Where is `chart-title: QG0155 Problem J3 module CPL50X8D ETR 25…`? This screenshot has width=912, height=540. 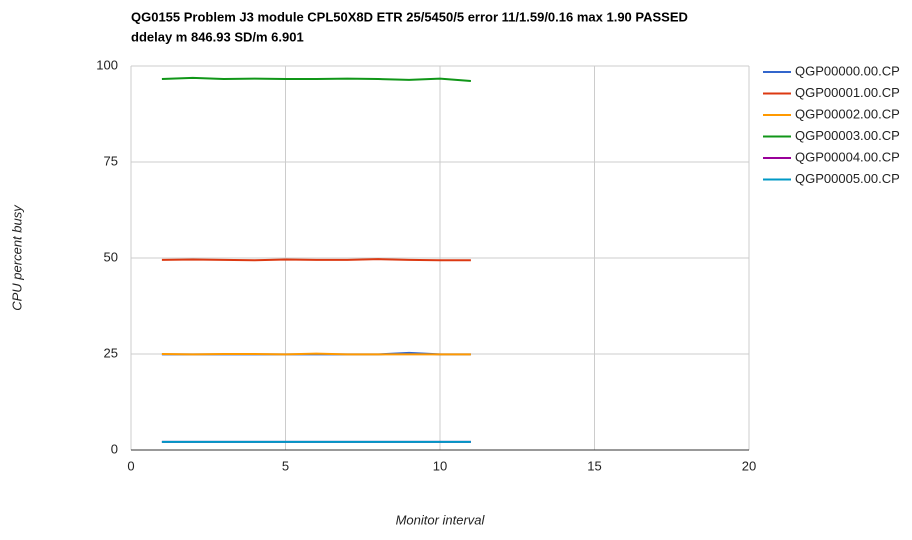 chart-title: QG0155 Problem J3 module CPL50X8D ETR 25… is located at coordinates (409, 16).